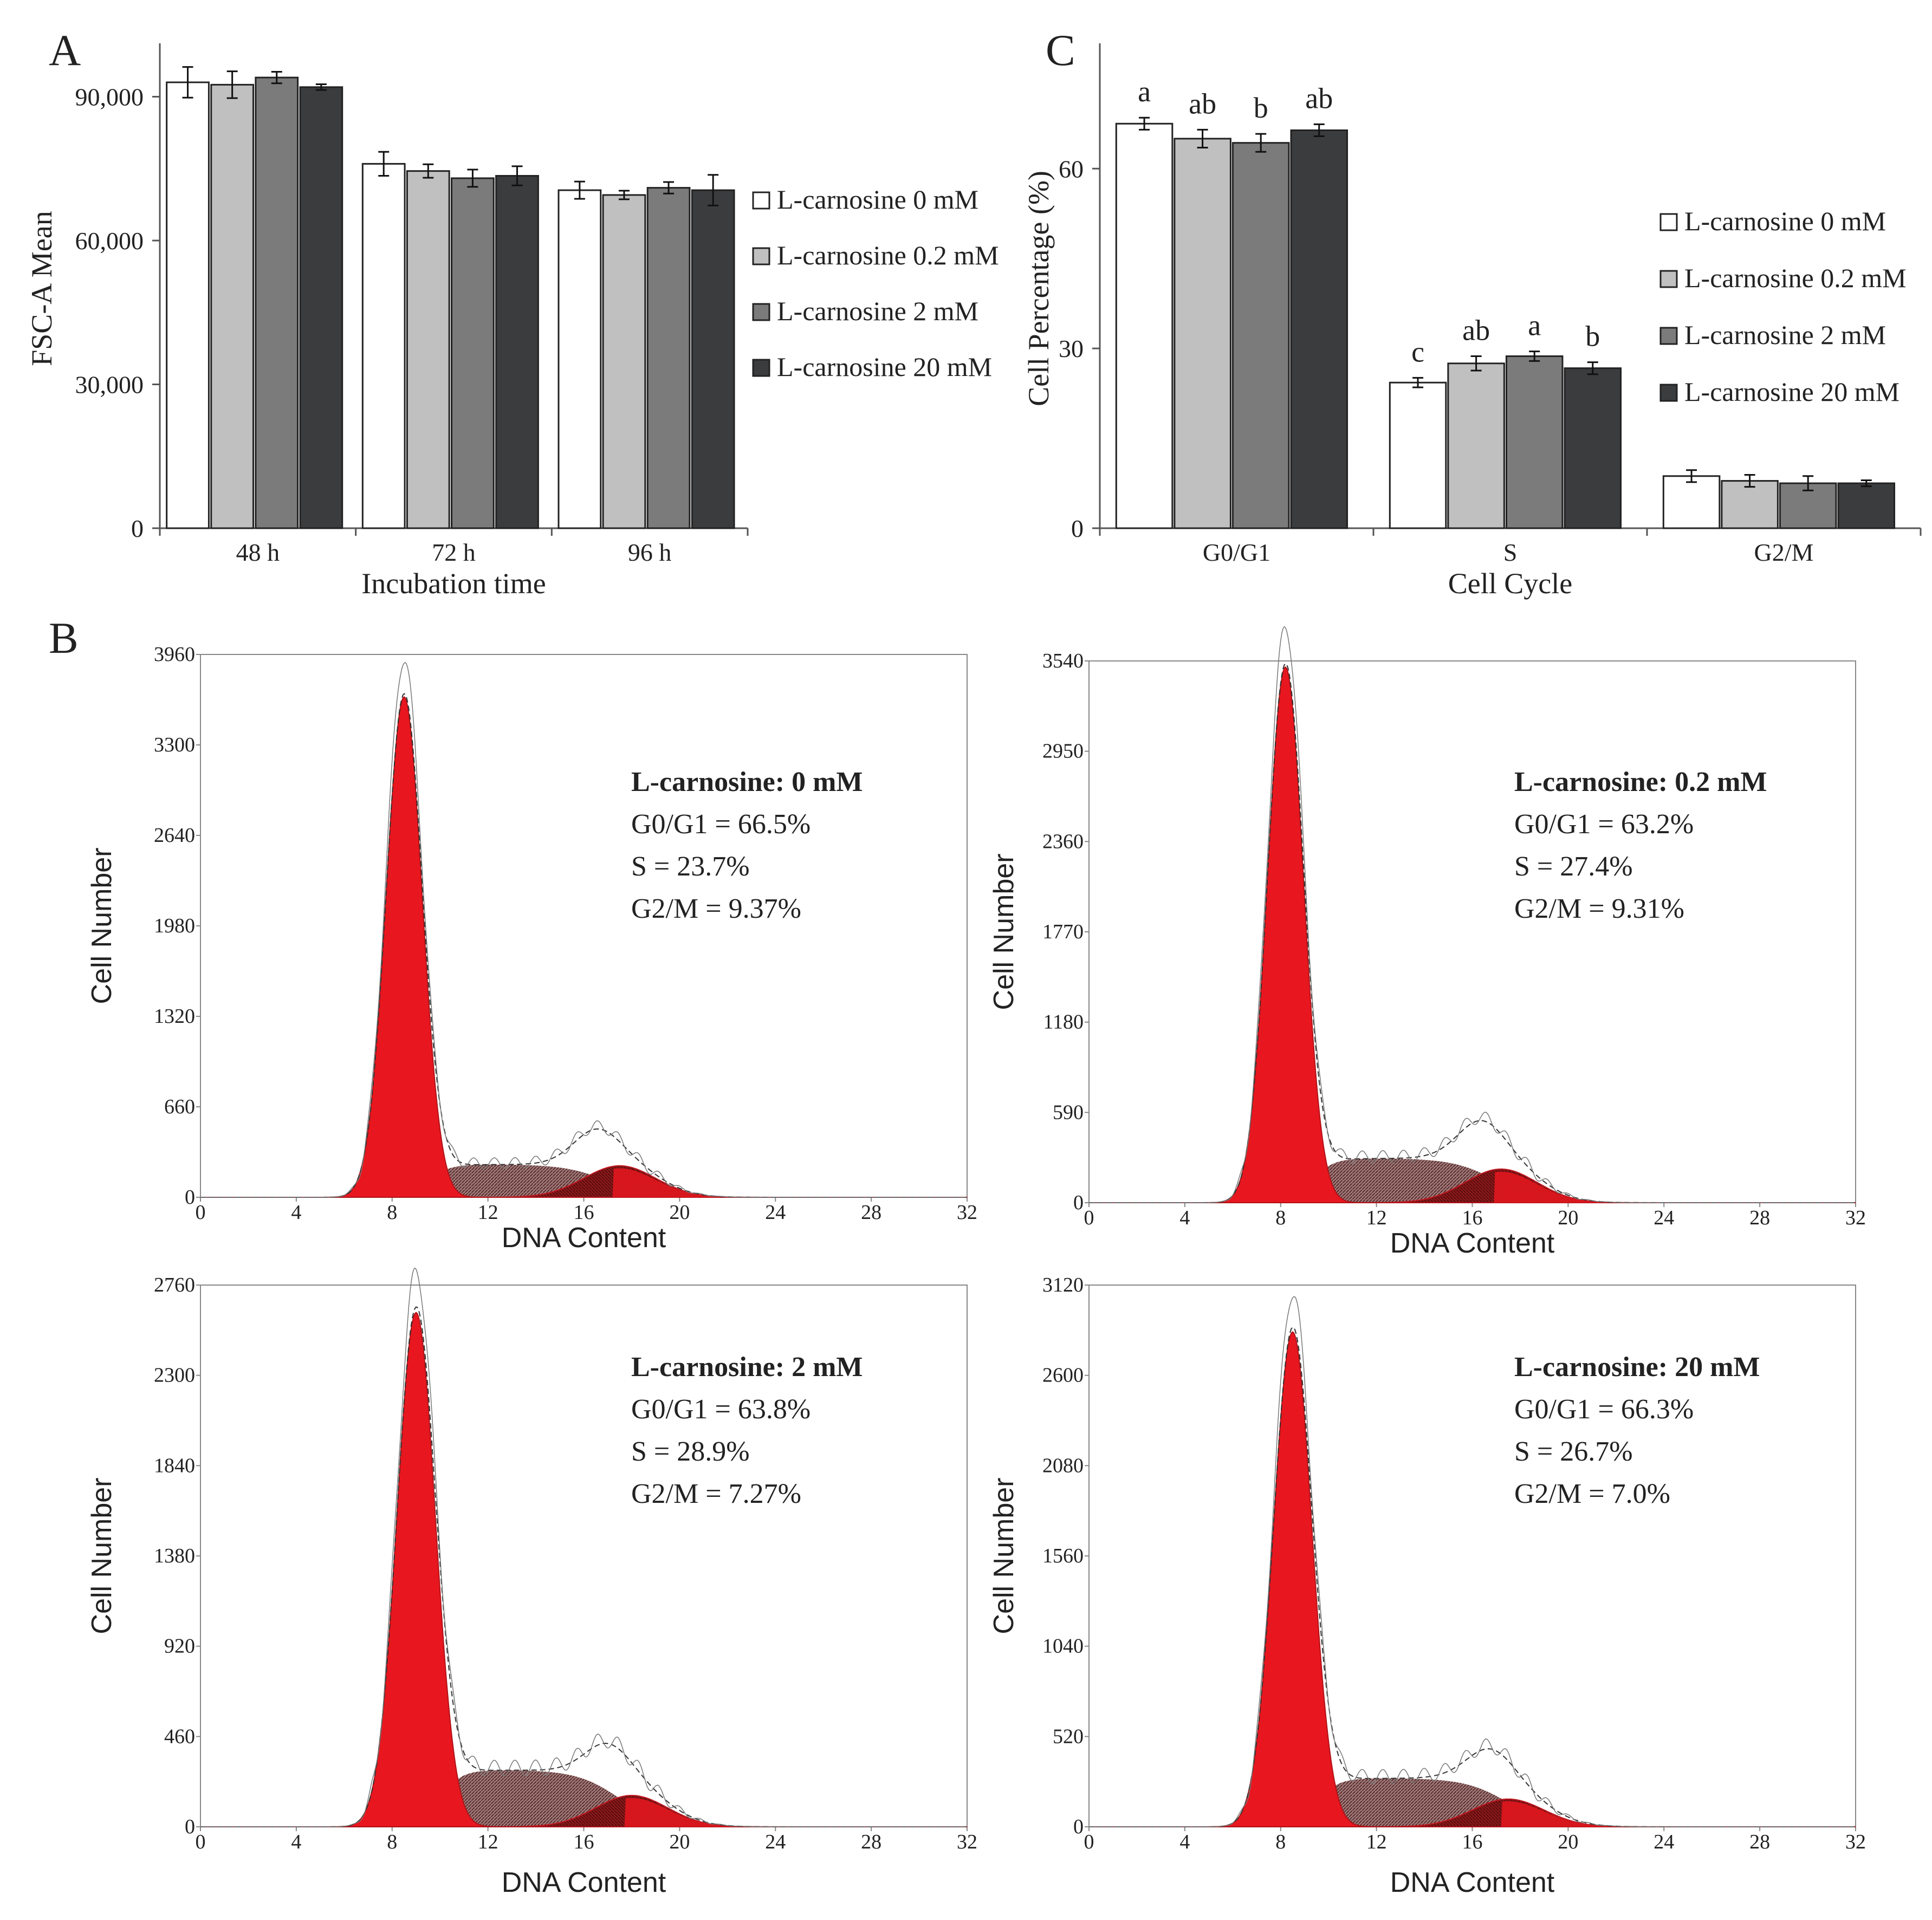  I want to click on y-tick-label: 2640, so click(174, 836).